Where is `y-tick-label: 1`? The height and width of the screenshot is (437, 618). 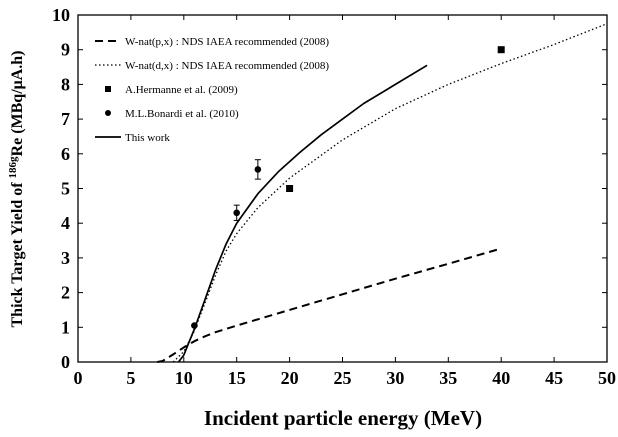
y-tick-label: 1 is located at coordinates (65, 327).